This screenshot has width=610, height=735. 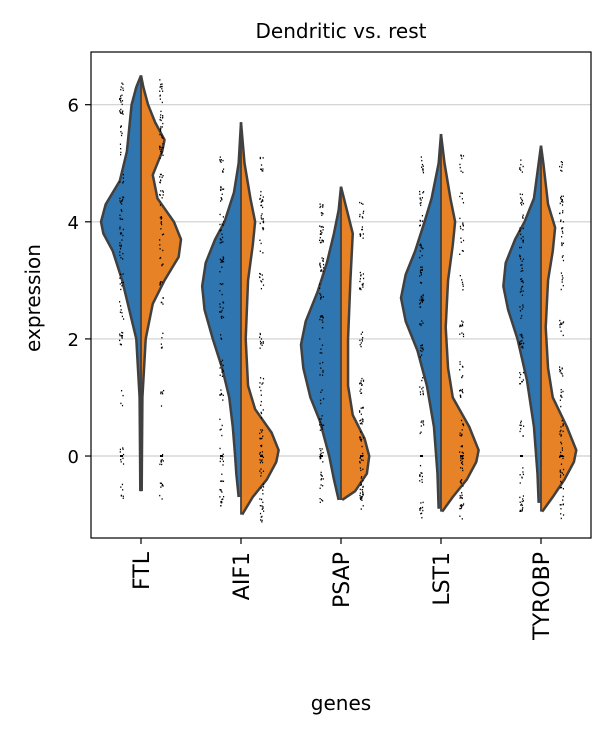 I want to click on data-point-zero, so click(x=361, y=456).